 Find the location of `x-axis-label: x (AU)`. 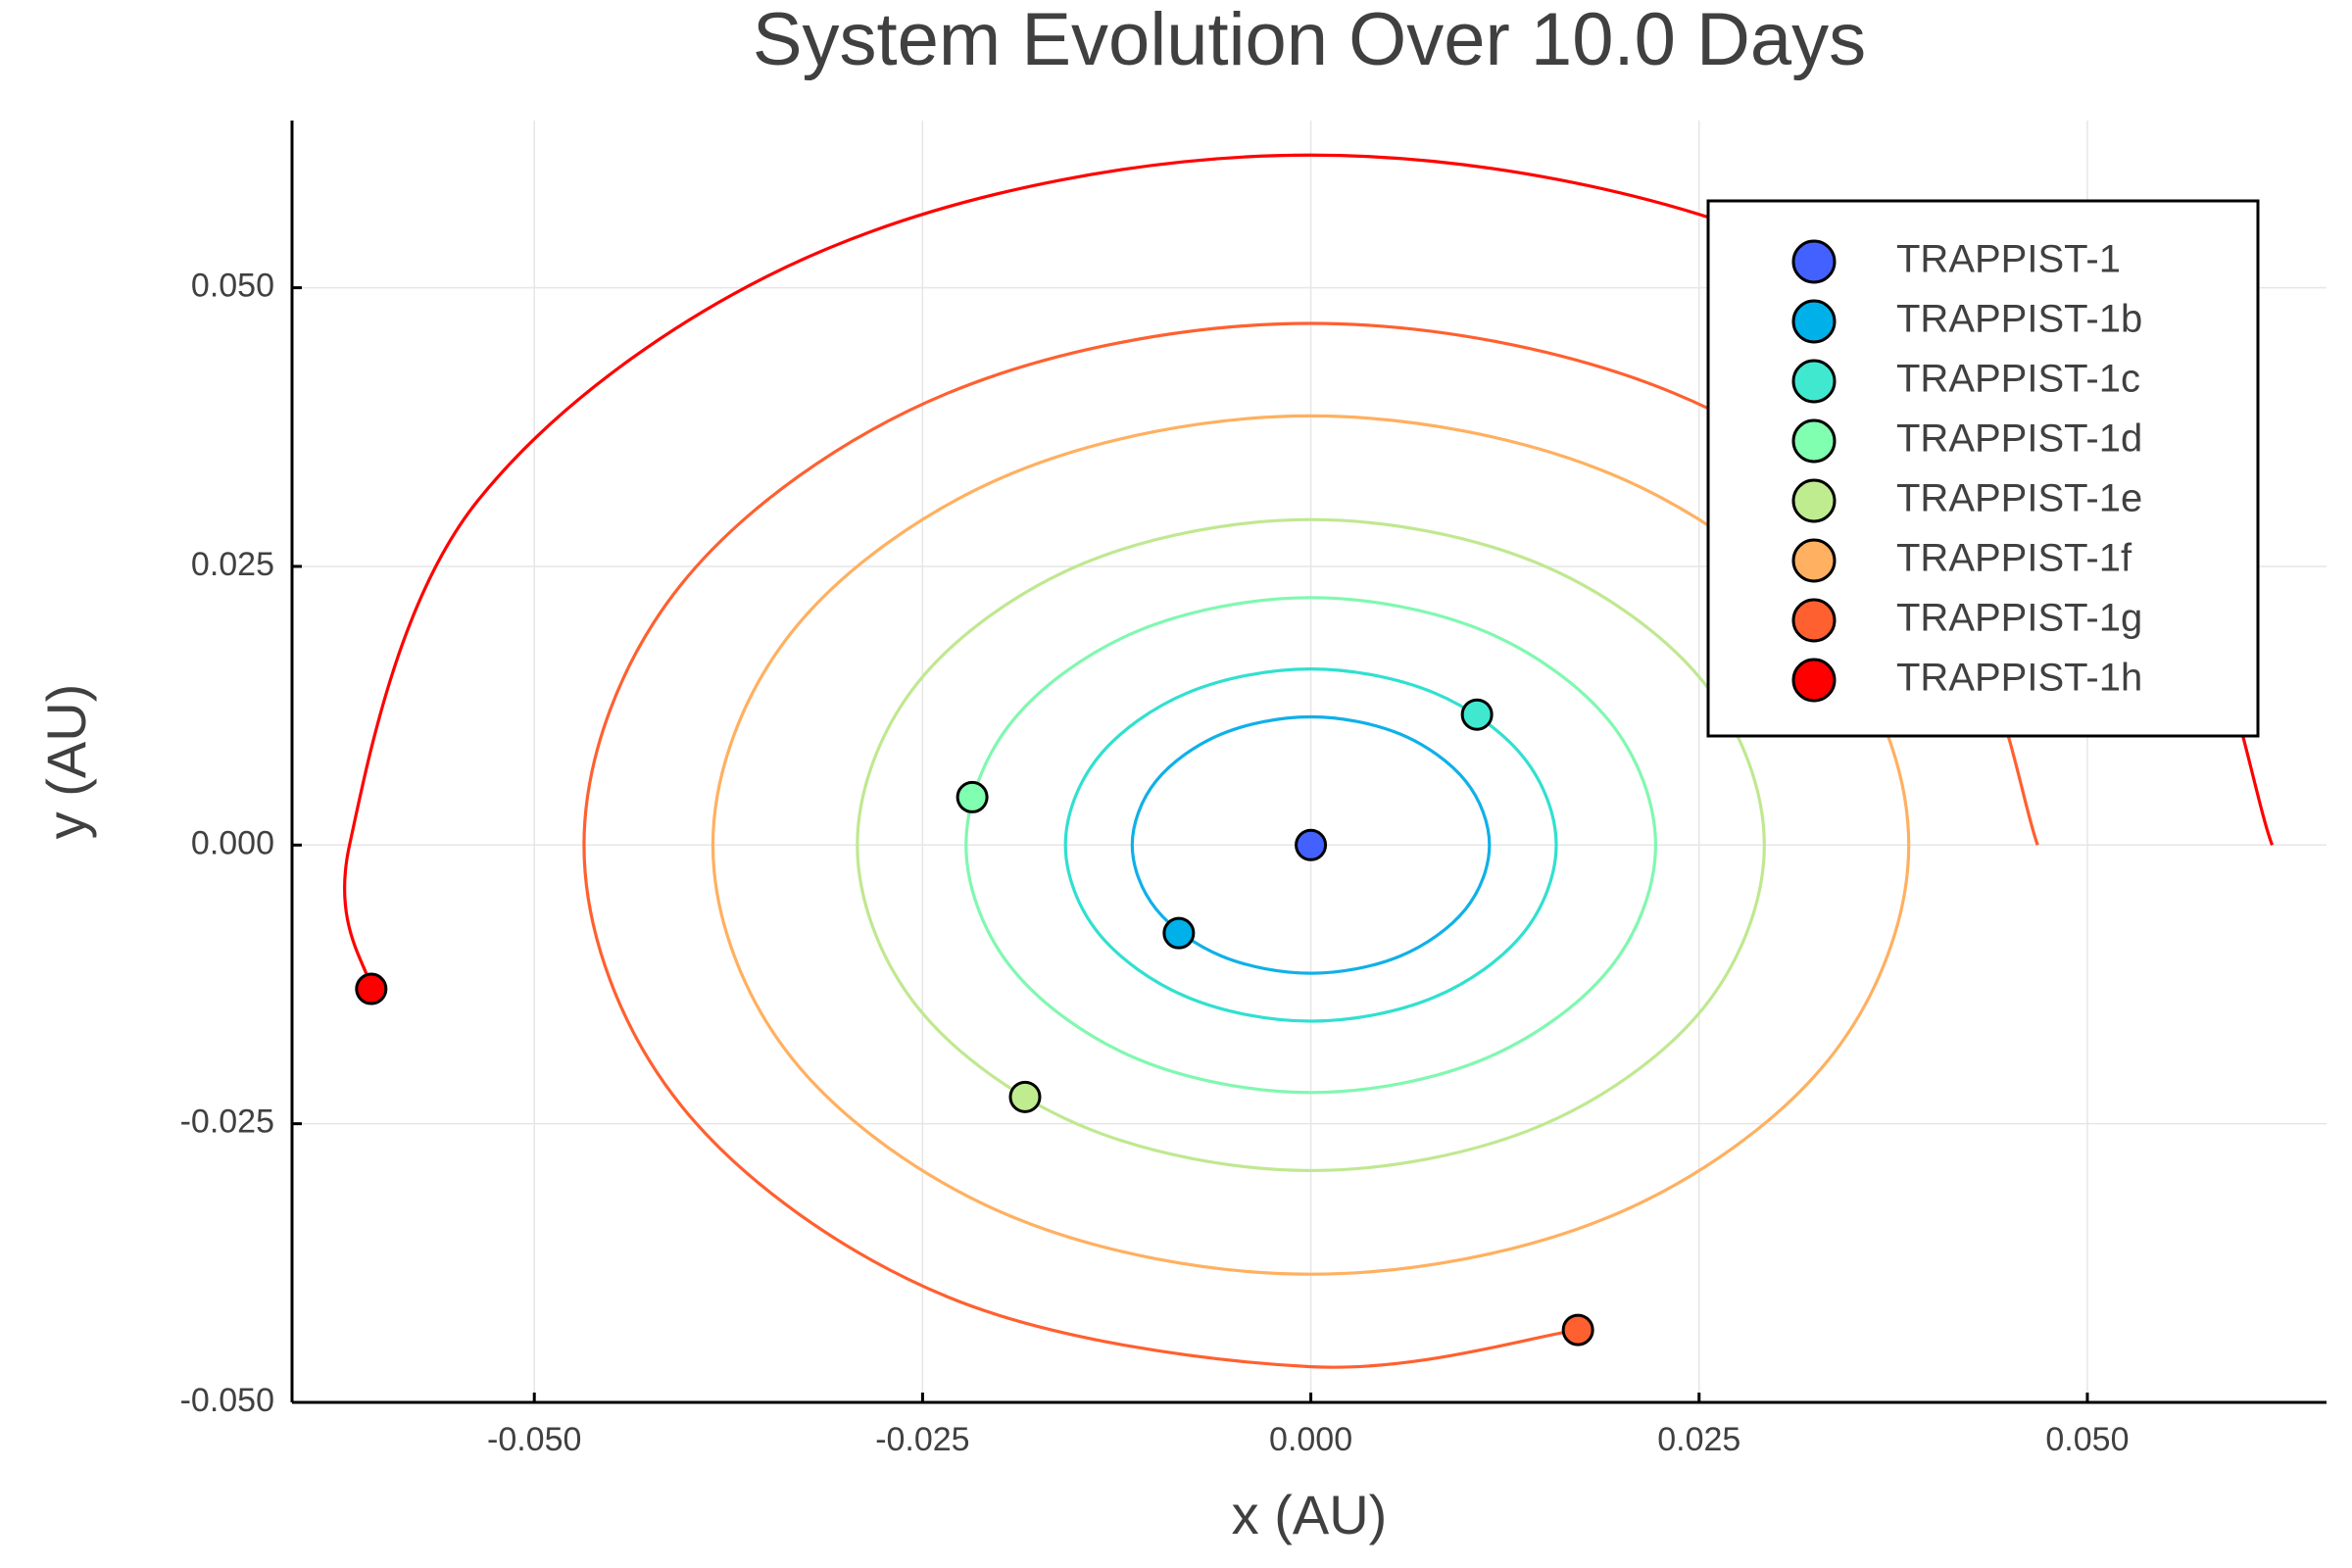

x-axis-label: x (AU) is located at coordinates (1310, 1514).